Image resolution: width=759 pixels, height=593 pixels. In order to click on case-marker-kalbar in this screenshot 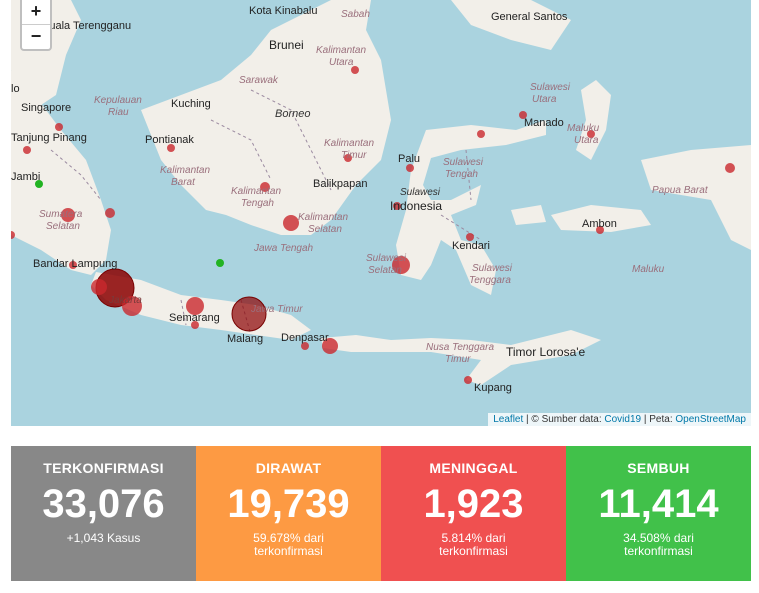, I will do `click(171, 148)`.